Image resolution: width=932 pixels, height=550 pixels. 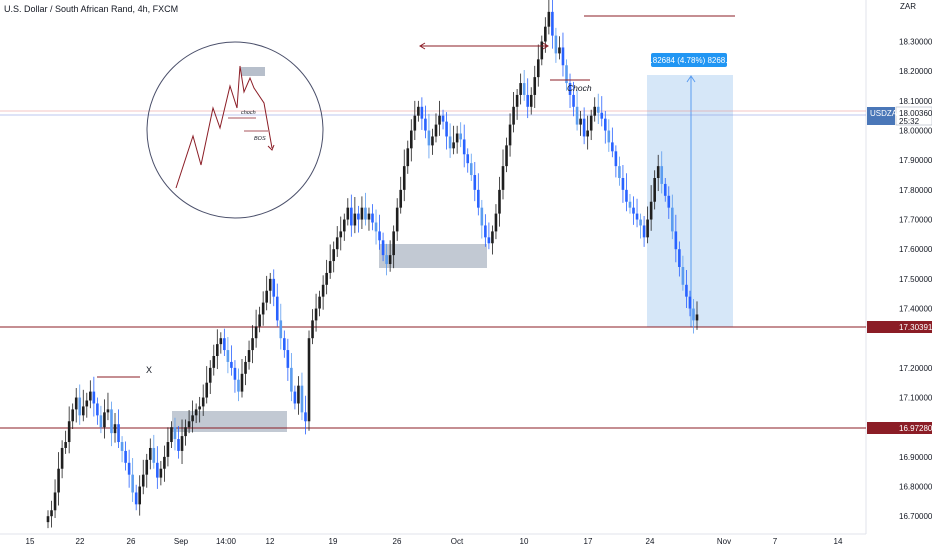 I want to click on sketch-path, so click(x=224, y=127).